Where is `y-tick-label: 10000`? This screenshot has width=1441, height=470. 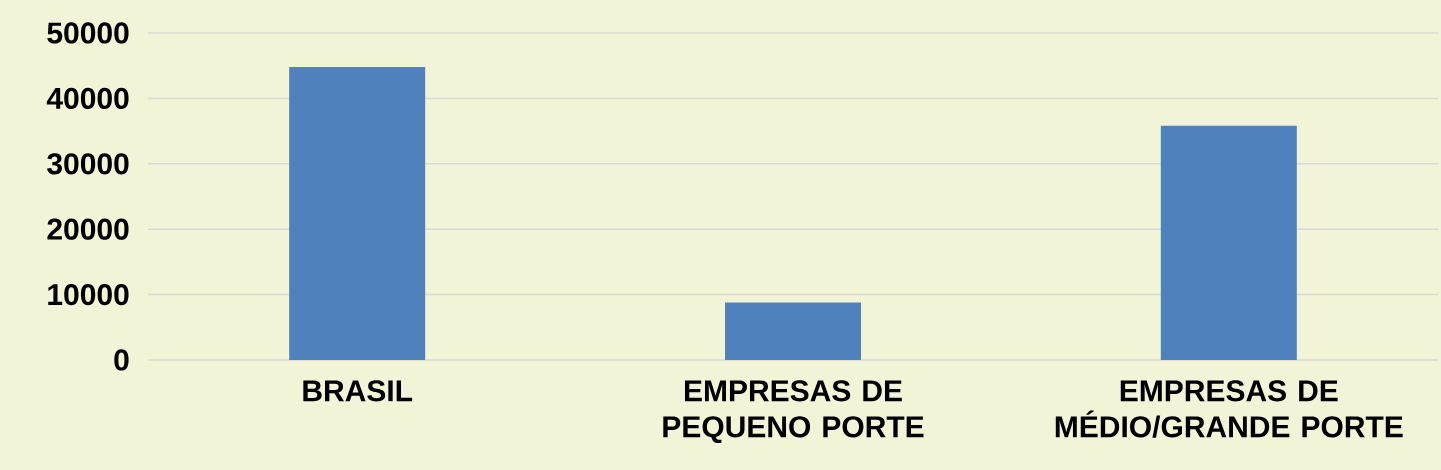 y-tick-label: 10000 is located at coordinates (88, 294).